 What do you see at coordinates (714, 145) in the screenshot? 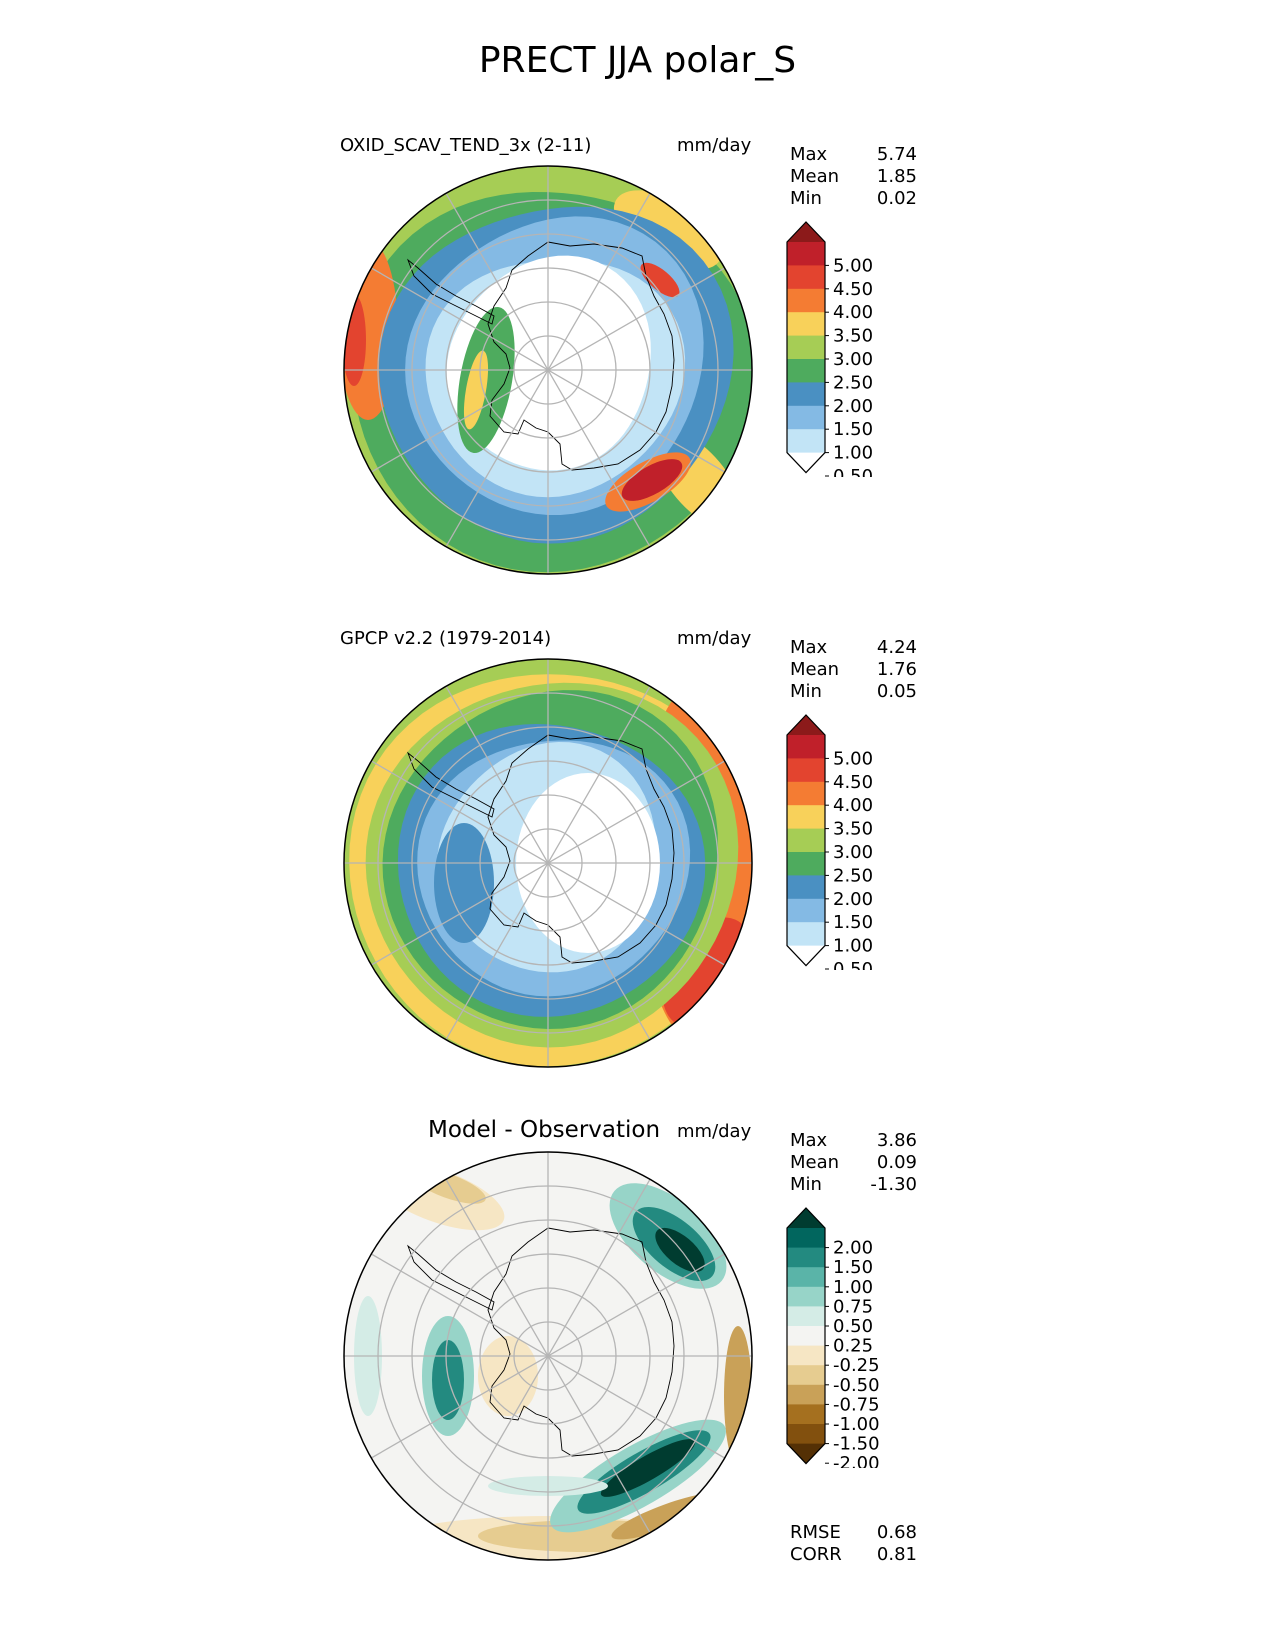
I see `units-test: mm/day` at bounding box center [714, 145].